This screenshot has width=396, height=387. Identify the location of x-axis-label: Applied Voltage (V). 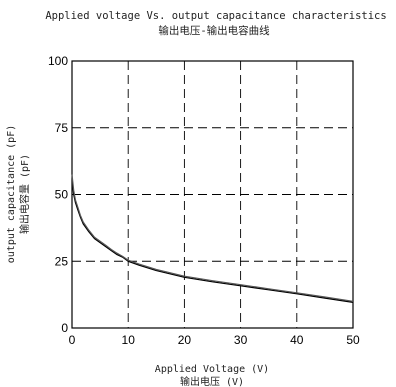
(212, 369).